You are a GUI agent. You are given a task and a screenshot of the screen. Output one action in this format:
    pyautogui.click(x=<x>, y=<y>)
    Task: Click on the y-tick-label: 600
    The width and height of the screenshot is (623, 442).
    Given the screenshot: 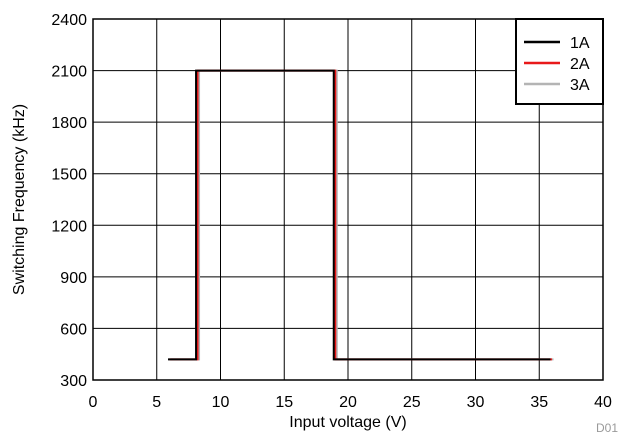 What is the action you would take?
    pyautogui.click(x=73, y=329)
    